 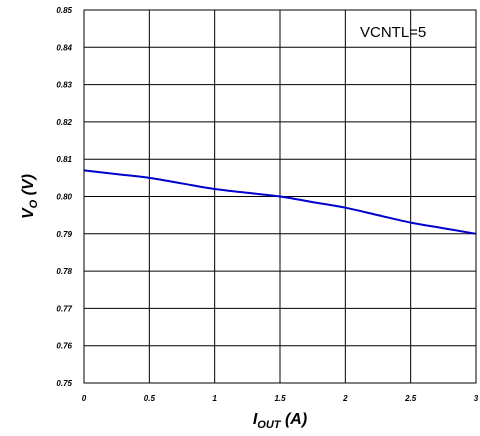 What do you see at coordinates (64, 10) in the screenshot?
I see `y-tick-label: 0.85` at bounding box center [64, 10].